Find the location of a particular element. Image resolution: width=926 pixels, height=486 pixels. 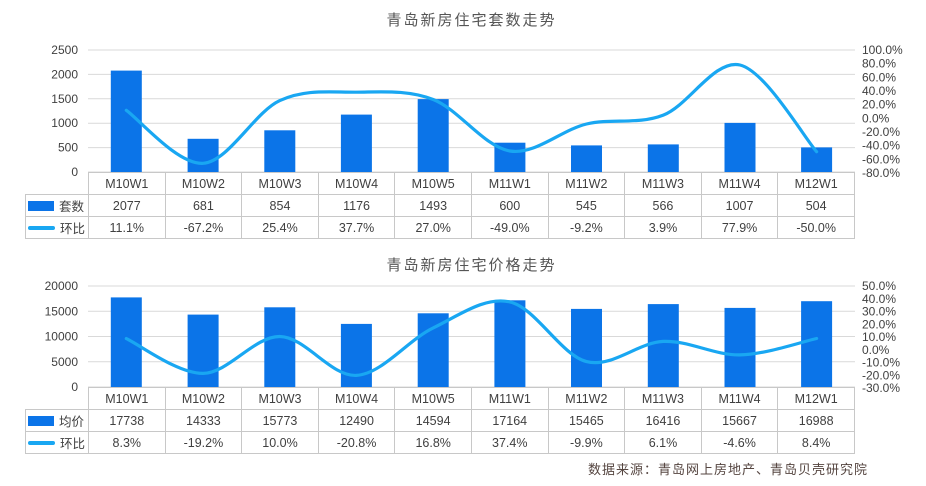

right-axis-tick: -60.0% is located at coordinates (881, 159).